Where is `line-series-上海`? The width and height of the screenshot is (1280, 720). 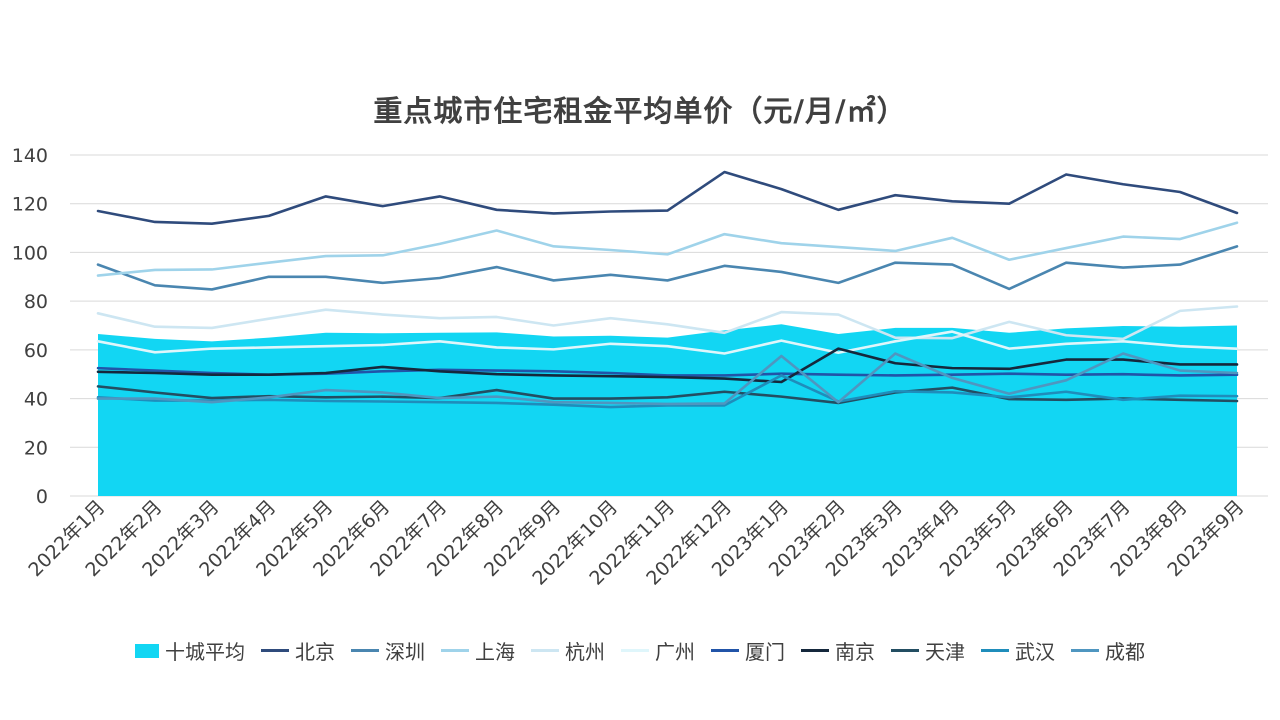 line-series-上海 is located at coordinates (667, 249).